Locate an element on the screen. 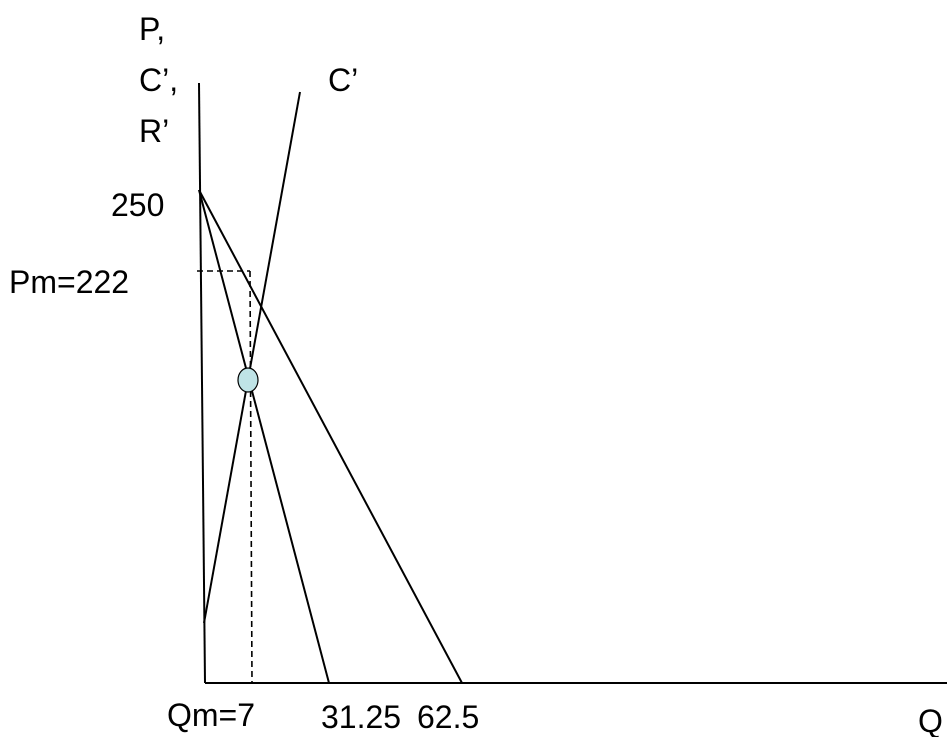 This screenshot has height=737, width=947. demand-intercept-label: 62.5 is located at coordinates (448, 717).